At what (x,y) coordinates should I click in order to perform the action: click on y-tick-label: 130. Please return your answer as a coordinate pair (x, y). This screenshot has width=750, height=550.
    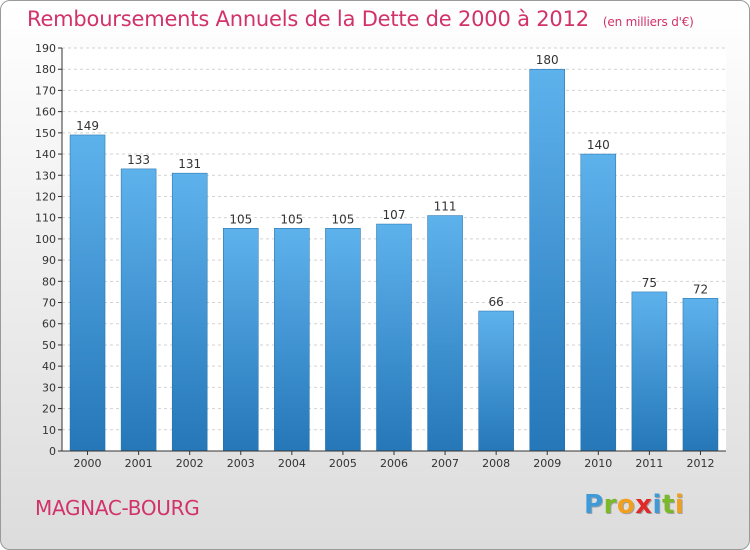
    Looking at the image, I should click on (45, 175).